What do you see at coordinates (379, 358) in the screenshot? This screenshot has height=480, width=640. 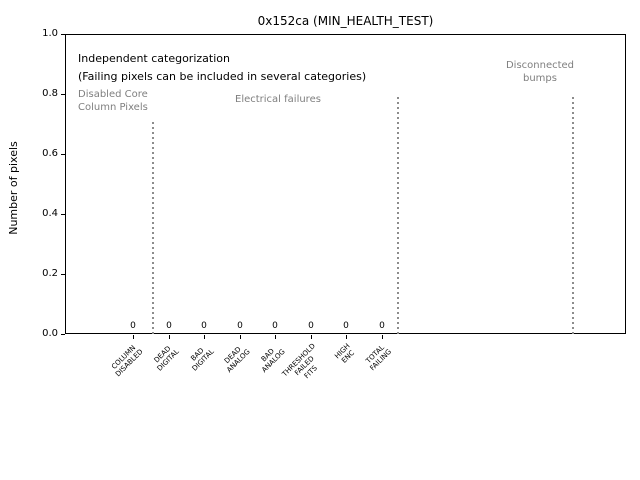 I see `x-tick-label-total-failing: TOTAL FAILING` at bounding box center [379, 358].